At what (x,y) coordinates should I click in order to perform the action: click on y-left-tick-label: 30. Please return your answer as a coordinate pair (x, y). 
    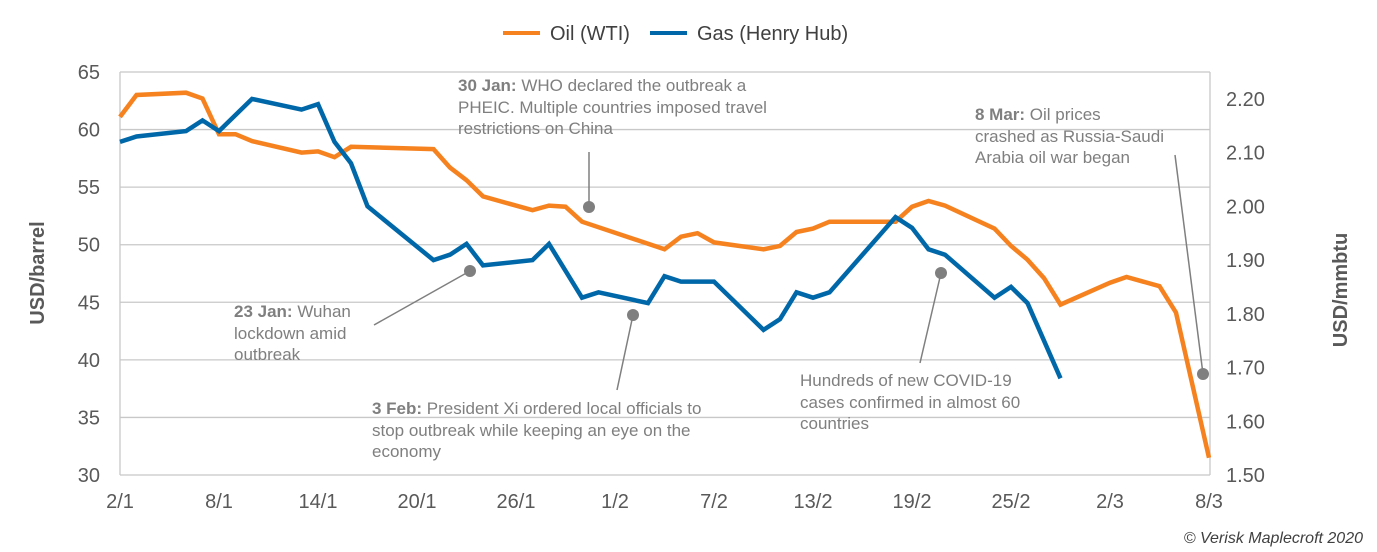
    Looking at the image, I should click on (89, 476).